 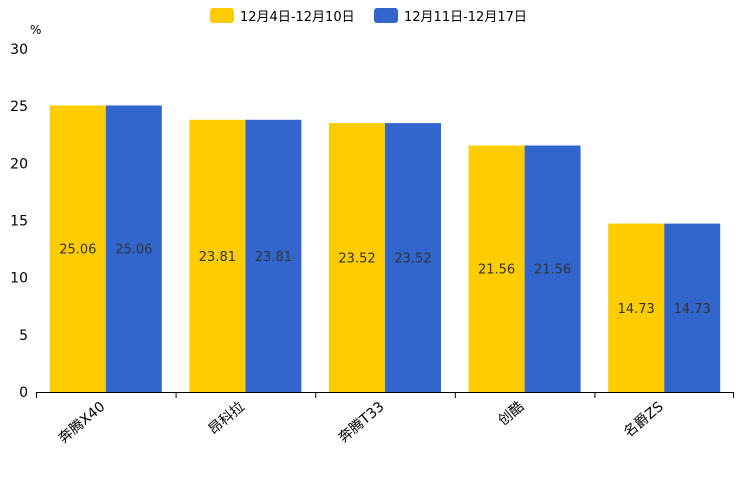 I want to click on data-label-2-2: 23.81, so click(x=273, y=257).